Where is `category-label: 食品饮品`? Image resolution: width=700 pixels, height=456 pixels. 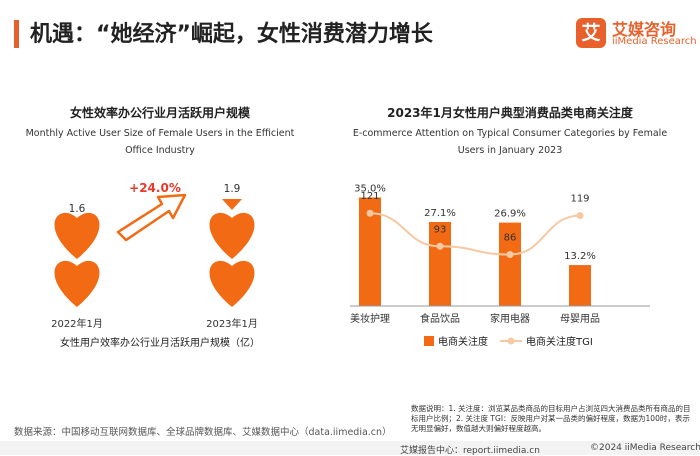 category-label: 食品饮品 is located at coordinates (440, 318).